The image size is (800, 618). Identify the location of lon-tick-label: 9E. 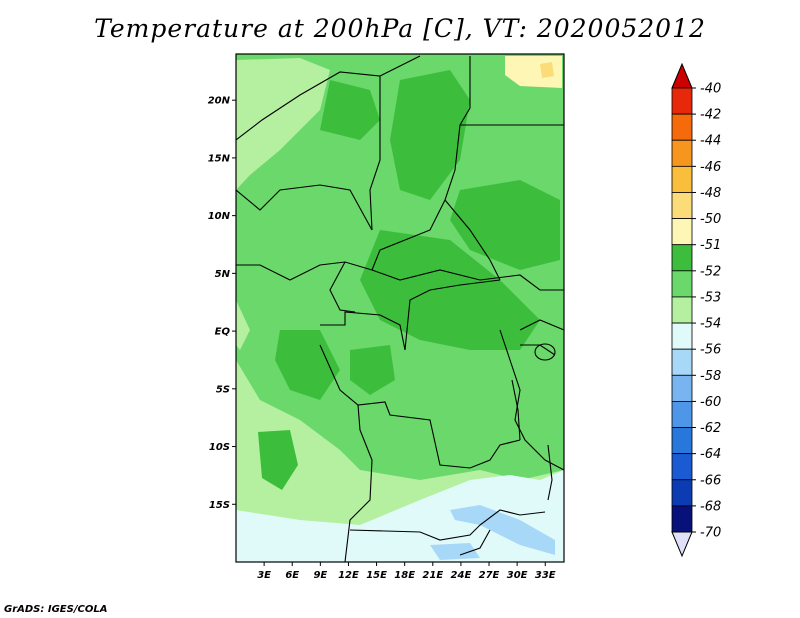
(320, 575).